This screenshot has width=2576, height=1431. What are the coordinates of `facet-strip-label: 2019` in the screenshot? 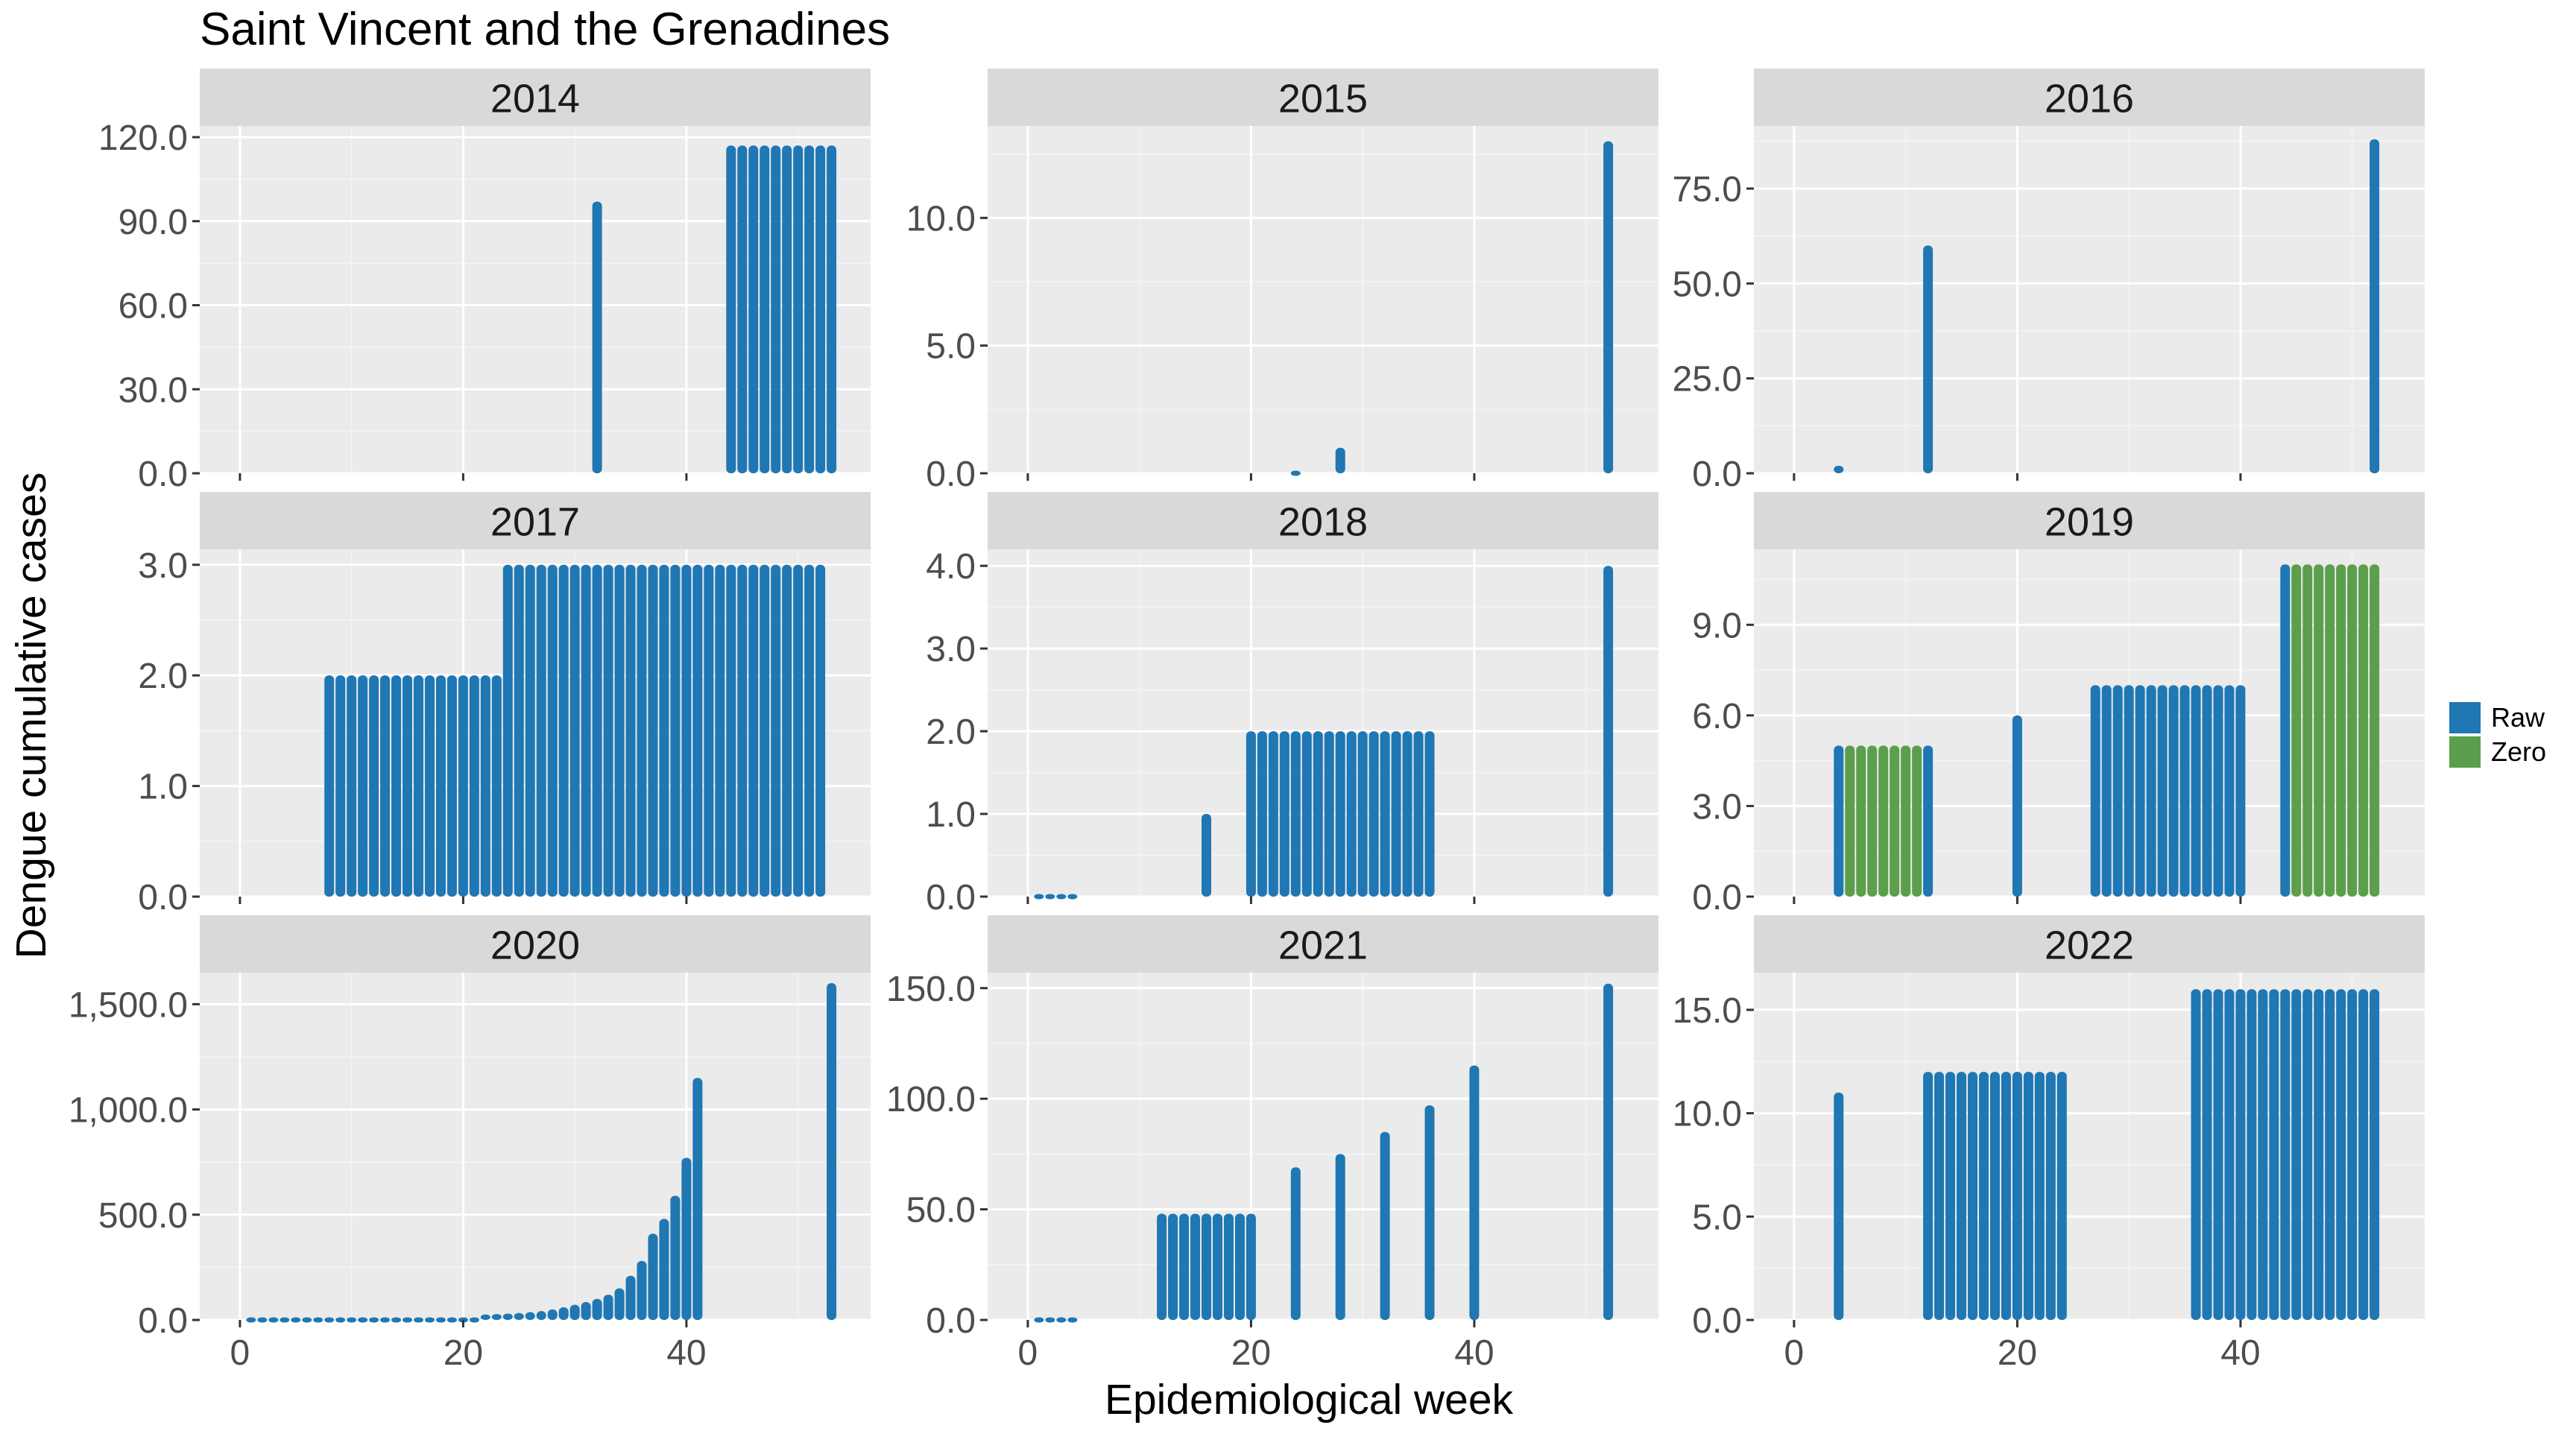 It's located at (2089, 522).